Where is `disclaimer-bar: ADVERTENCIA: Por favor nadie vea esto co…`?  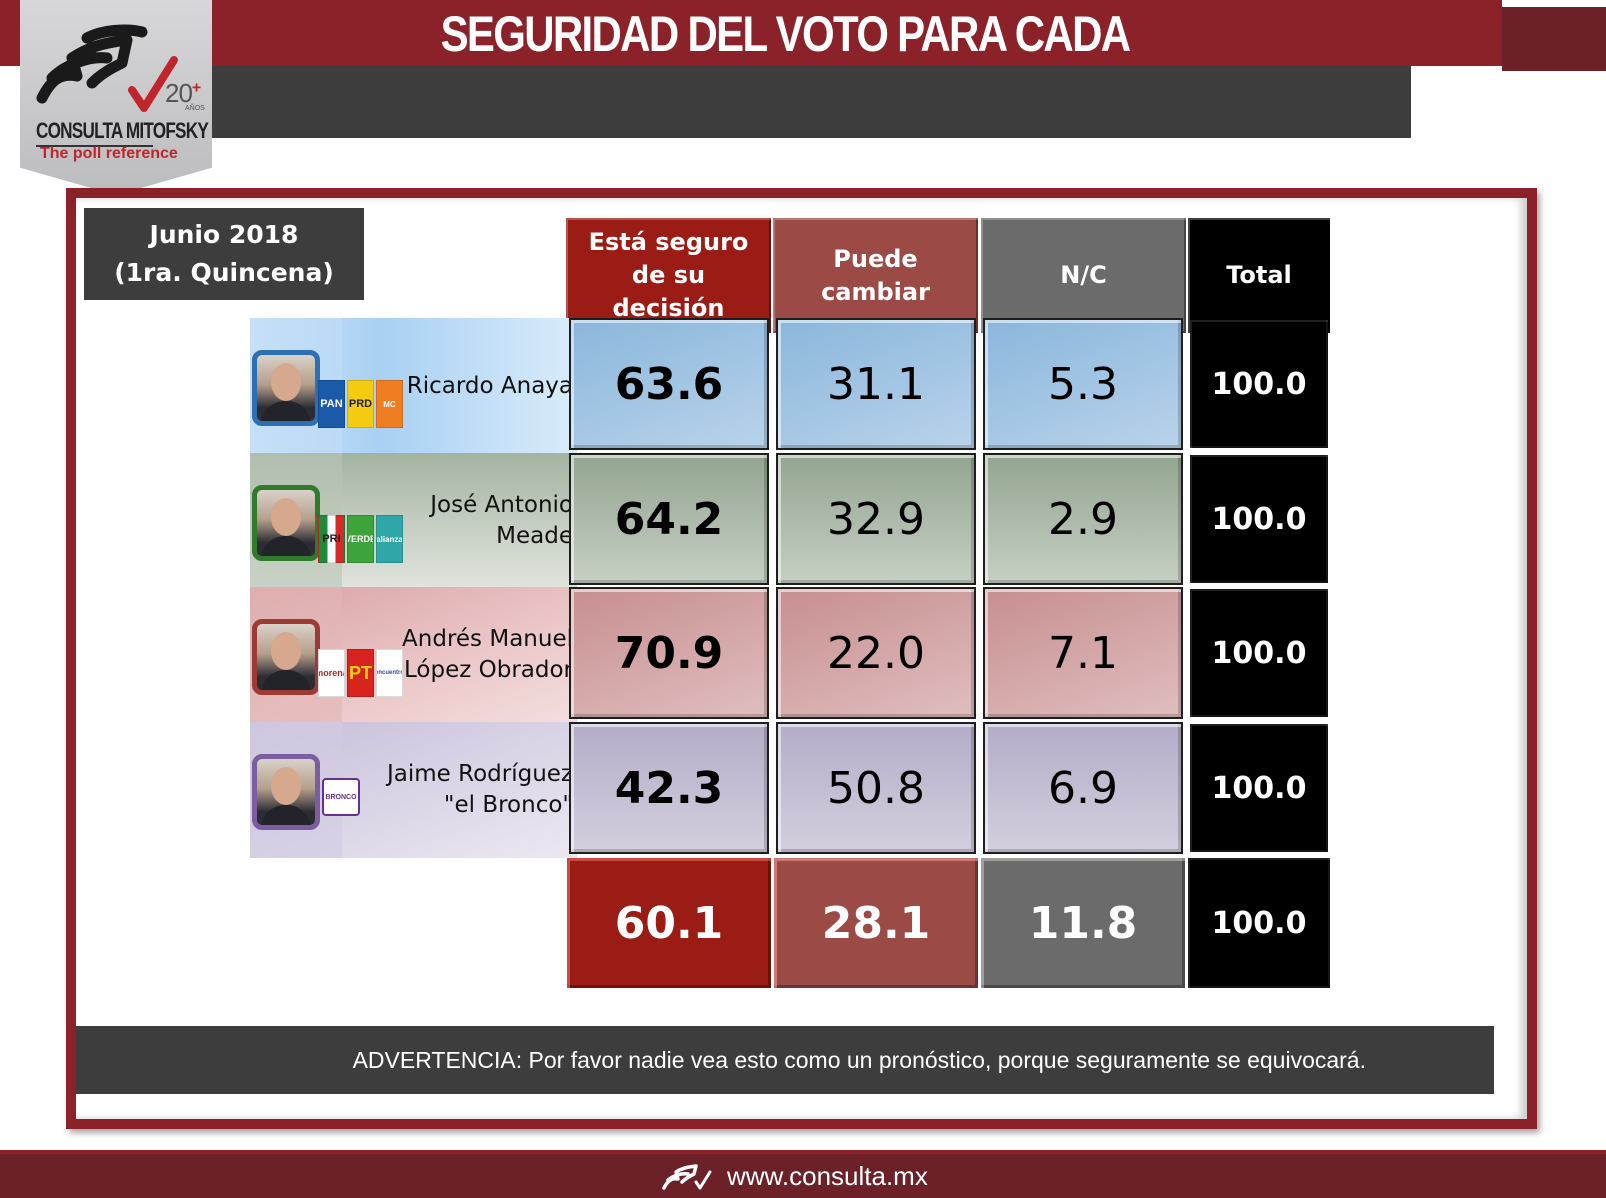 disclaimer-bar: ADVERTENCIA: Por favor nadie vea esto co… is located at coordinates (785, 1060).